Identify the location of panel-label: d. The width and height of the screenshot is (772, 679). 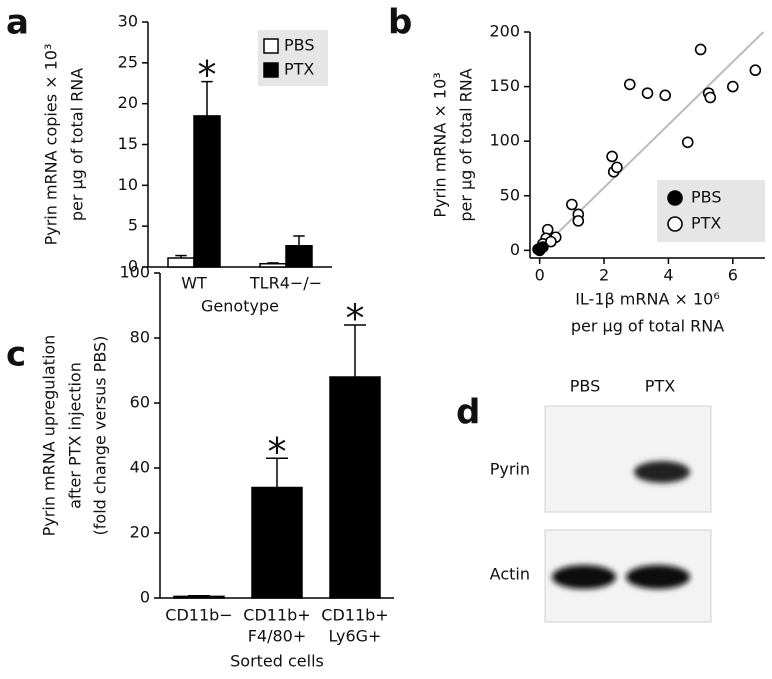
(468, 413).